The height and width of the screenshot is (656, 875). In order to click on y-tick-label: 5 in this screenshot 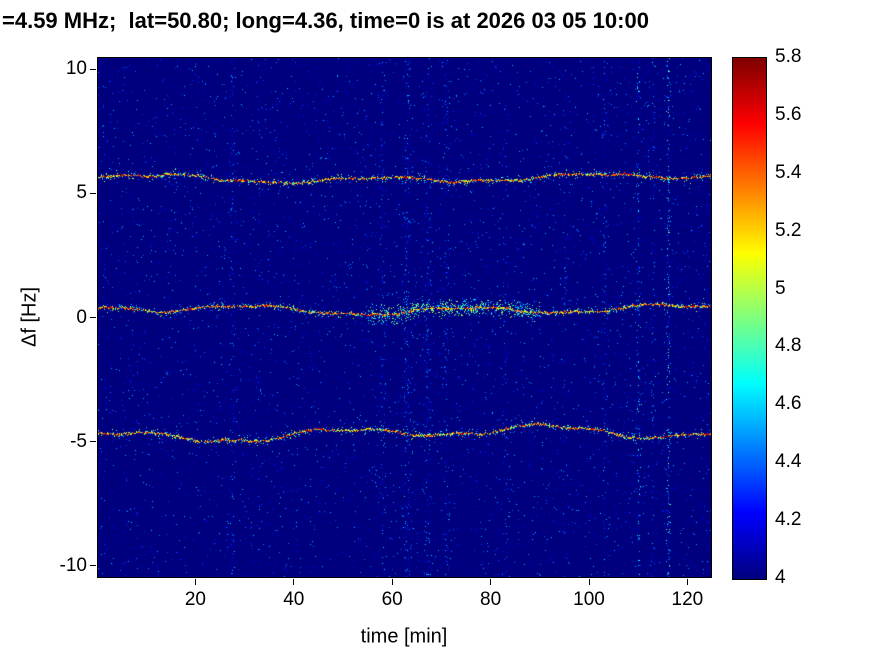, I will do `click(81, 193)`.